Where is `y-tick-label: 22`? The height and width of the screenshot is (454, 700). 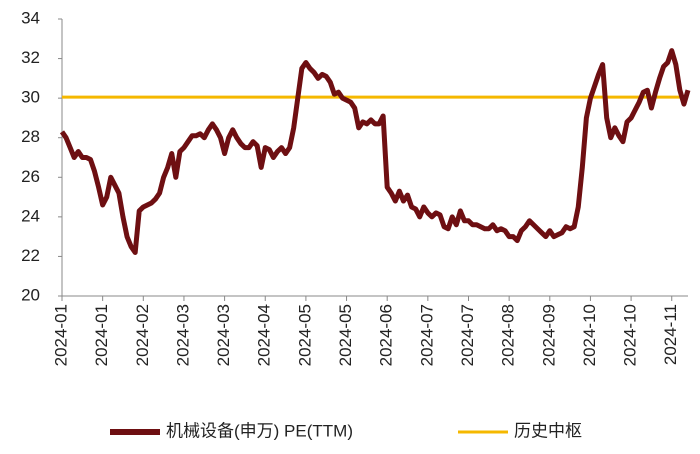 y-tick-label: 22 is located at coordinates (30, 255).